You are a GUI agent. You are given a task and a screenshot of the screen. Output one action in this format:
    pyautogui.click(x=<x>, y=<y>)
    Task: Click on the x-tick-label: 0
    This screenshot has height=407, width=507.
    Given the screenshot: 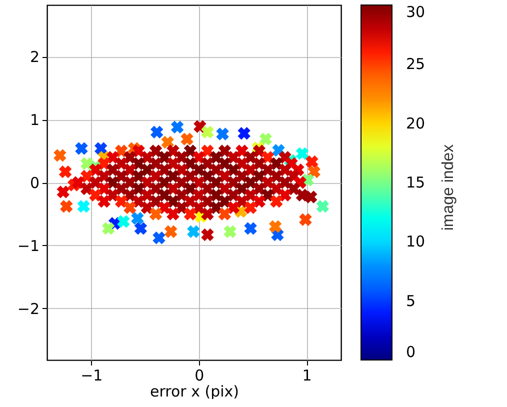 What is the action you would take?
    pyautogui.click(x=199, y=375)
    